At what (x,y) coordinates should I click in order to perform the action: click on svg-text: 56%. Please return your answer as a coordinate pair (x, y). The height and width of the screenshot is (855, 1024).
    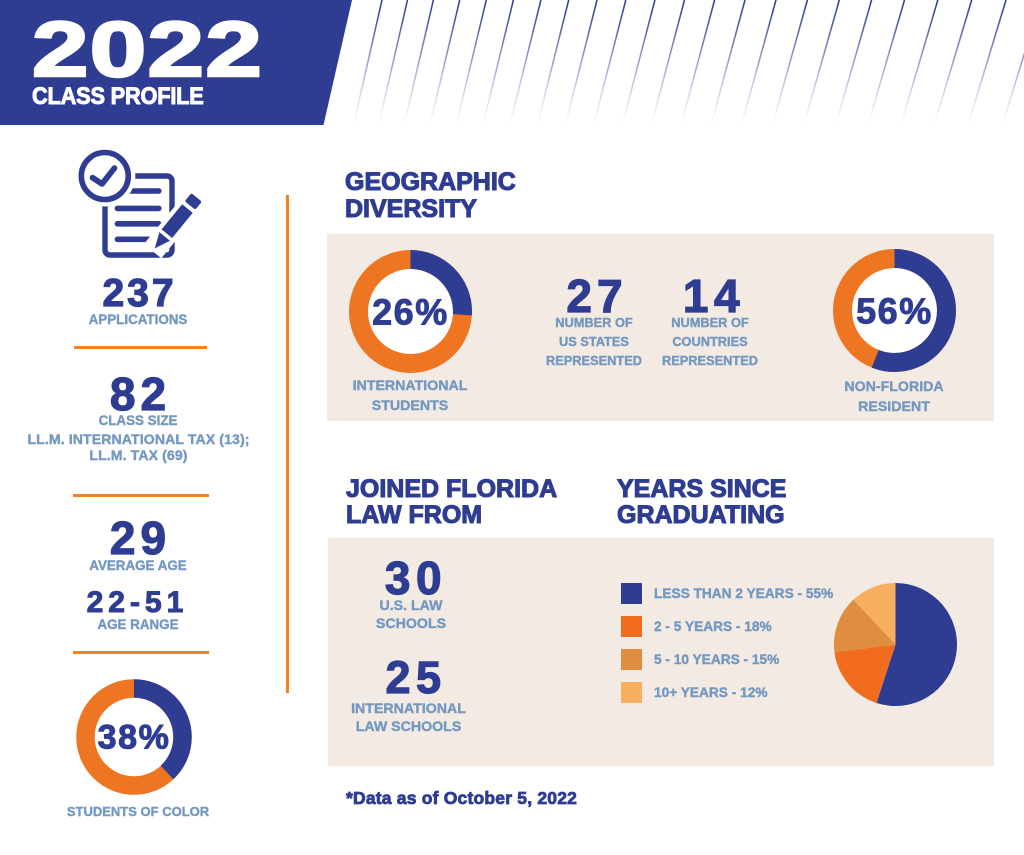
    Looking at the image, I should click on (894, 311).